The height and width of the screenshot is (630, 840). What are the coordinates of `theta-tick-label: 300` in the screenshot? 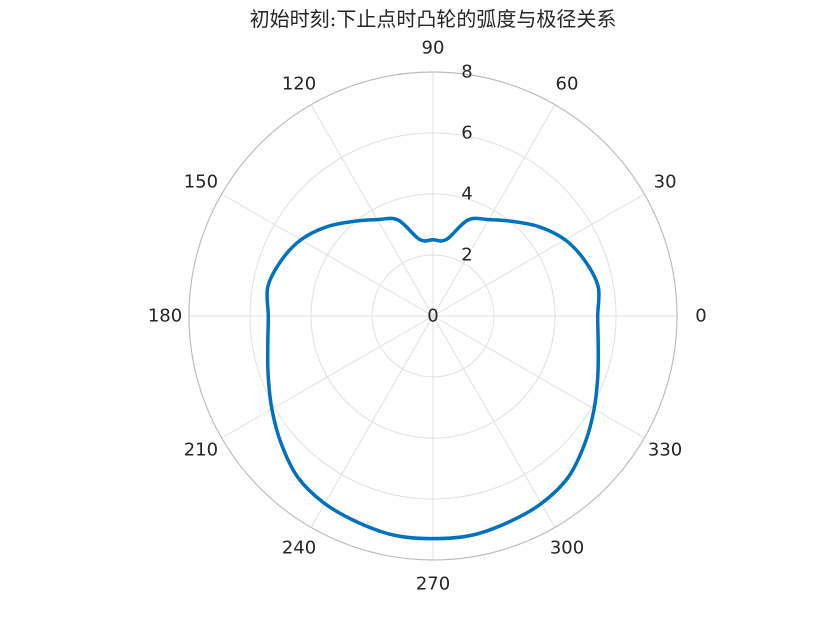 It's located at (567, 548).